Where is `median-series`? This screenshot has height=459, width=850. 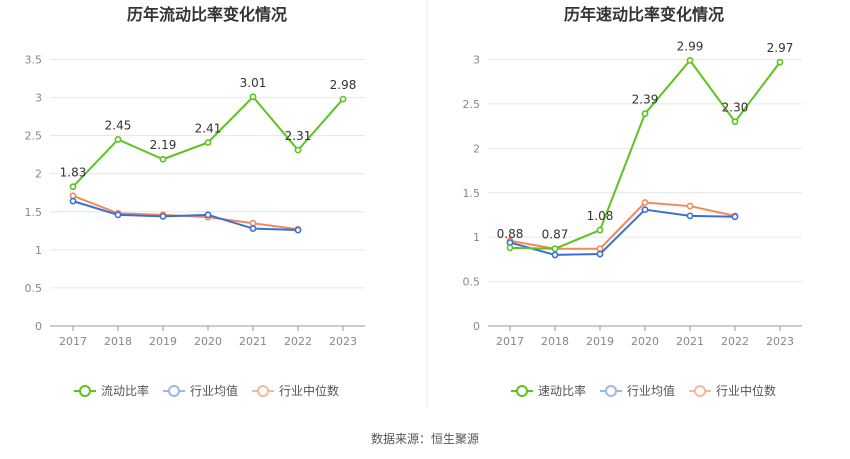 median-series is located at coordinates (185, 212).